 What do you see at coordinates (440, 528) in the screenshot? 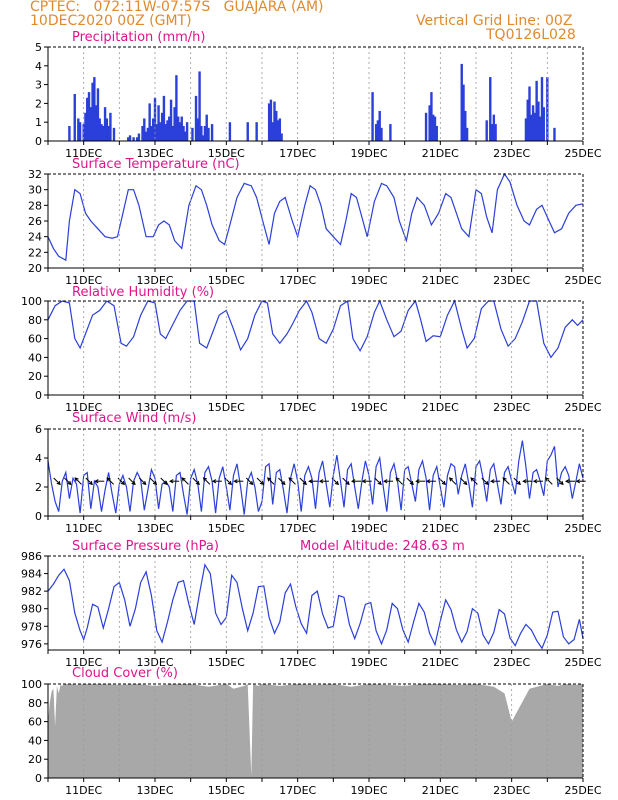
I see `wind-xtick-label: 21DEC` at bounding box center [440, 528].